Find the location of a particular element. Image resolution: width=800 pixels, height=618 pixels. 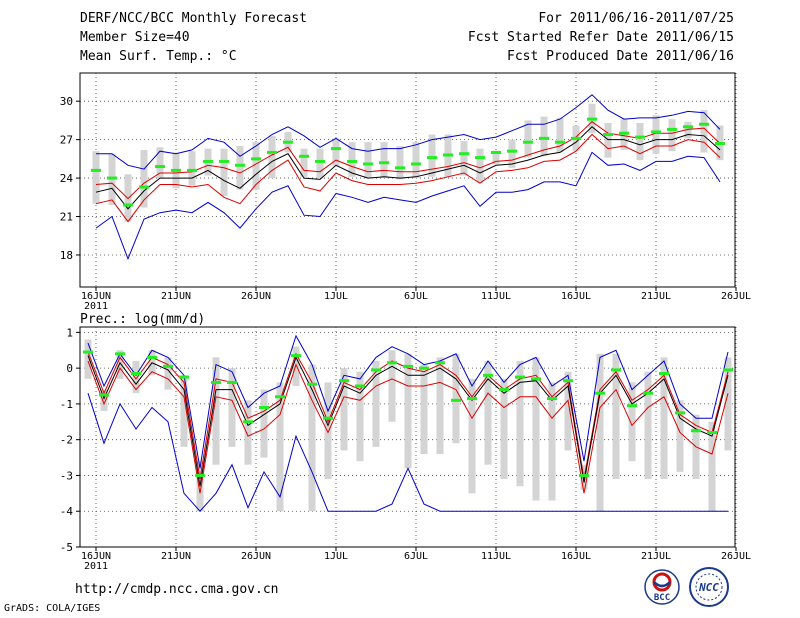

ncc-logo-text: NCC is located at coordinates (708, 587).